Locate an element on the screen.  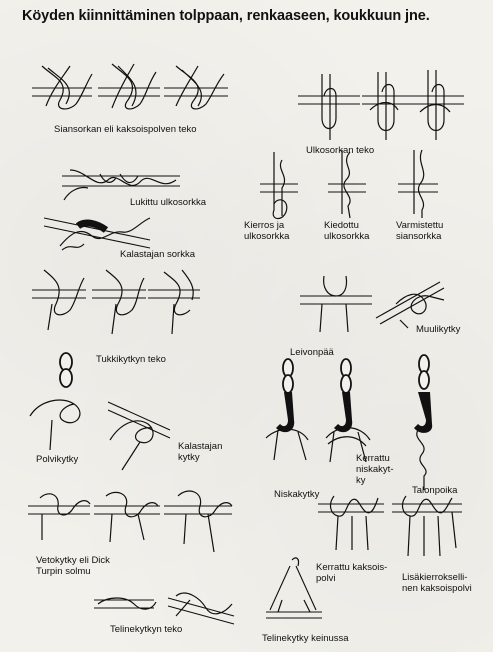
hook-figures is located at coordinates (349, 422).